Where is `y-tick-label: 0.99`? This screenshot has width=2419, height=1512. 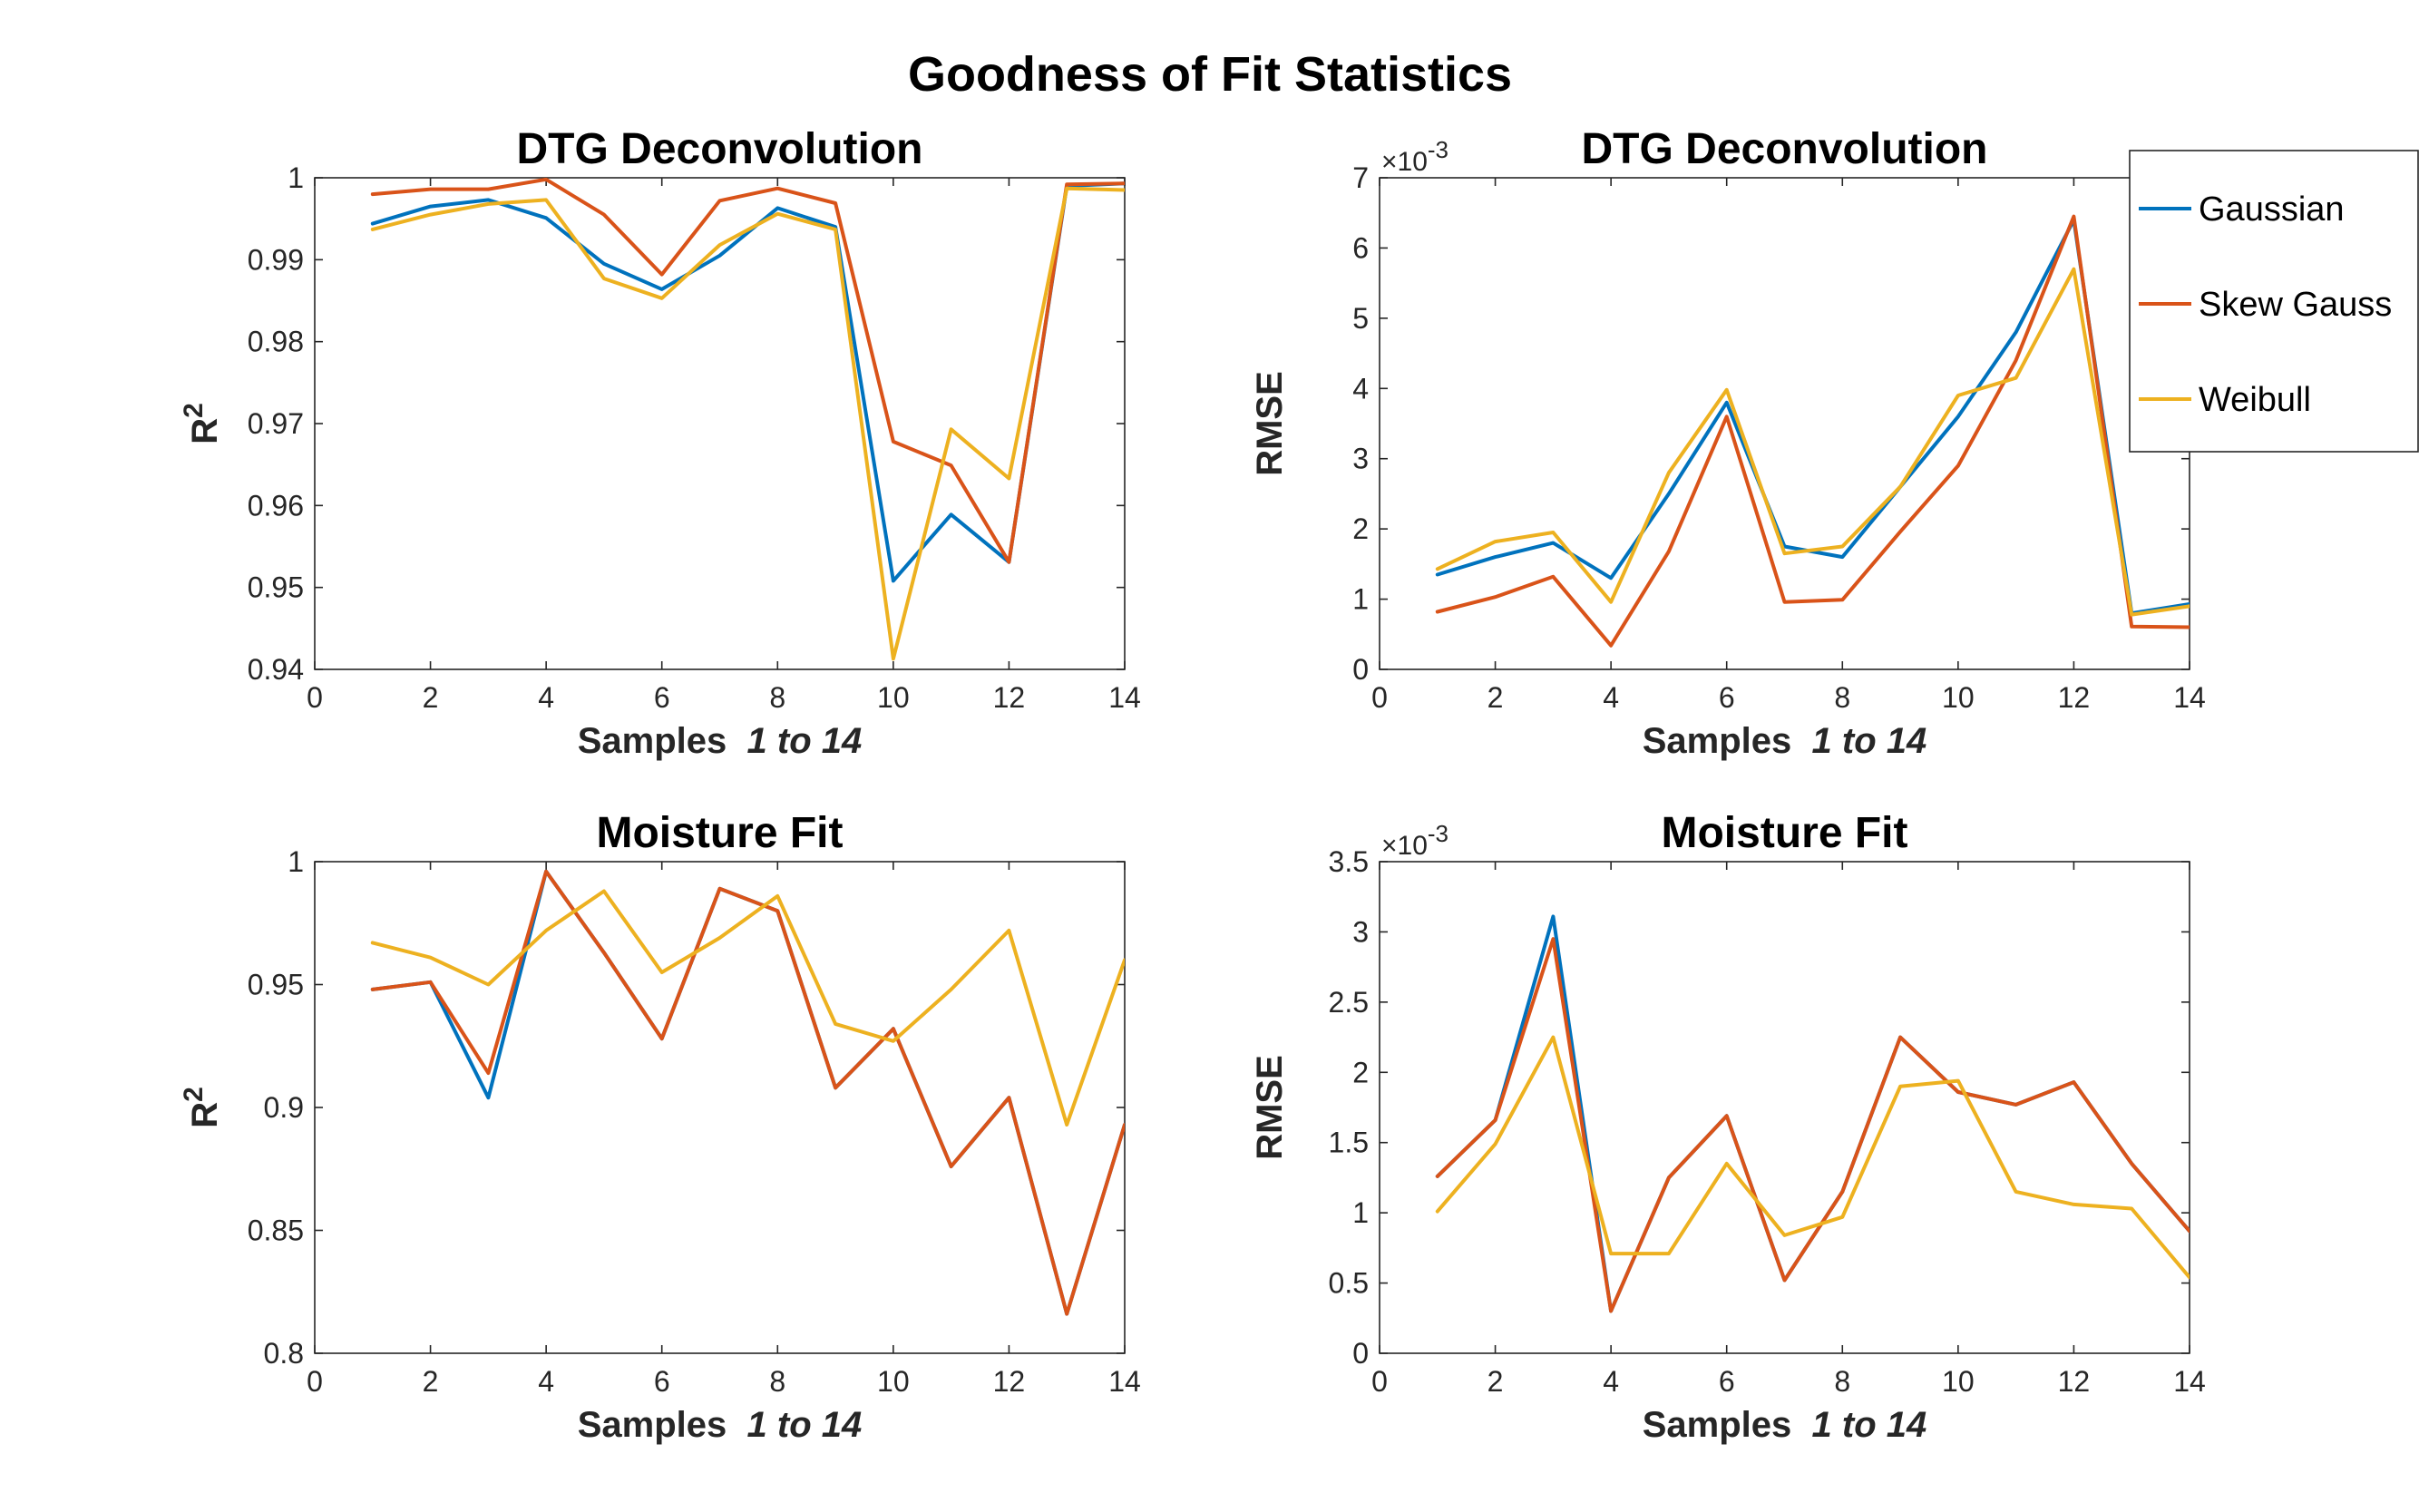
y-tick-label: 0.99 is located at coordinates (276, 259).